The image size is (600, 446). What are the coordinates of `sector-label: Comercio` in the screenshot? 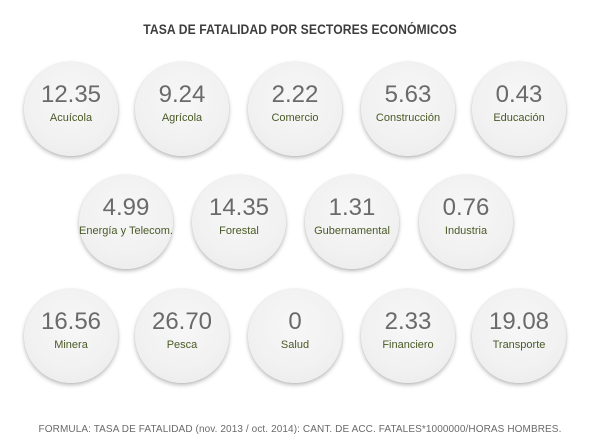 It's located at (295, 118).